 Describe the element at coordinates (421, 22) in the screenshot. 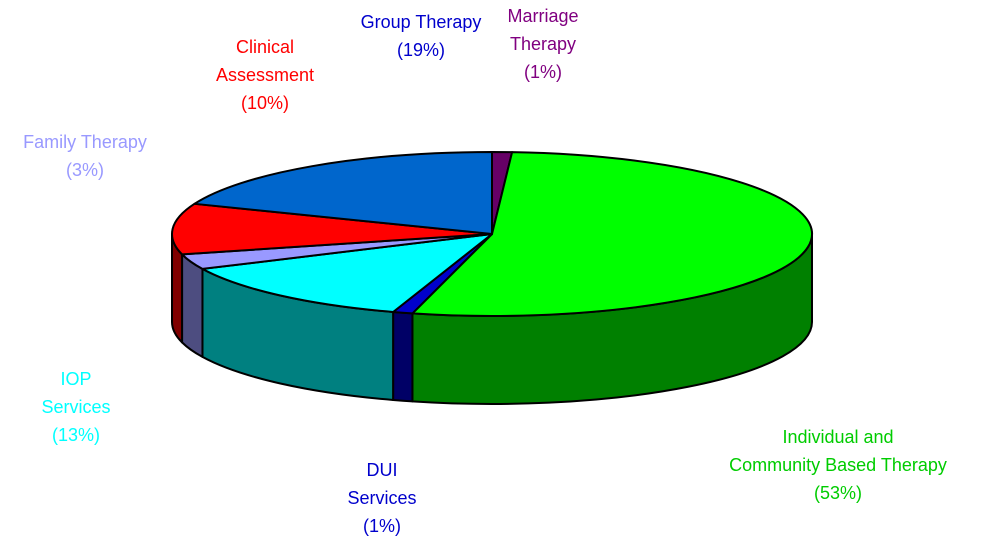

I see `category-name: Group Therapy` at that location.